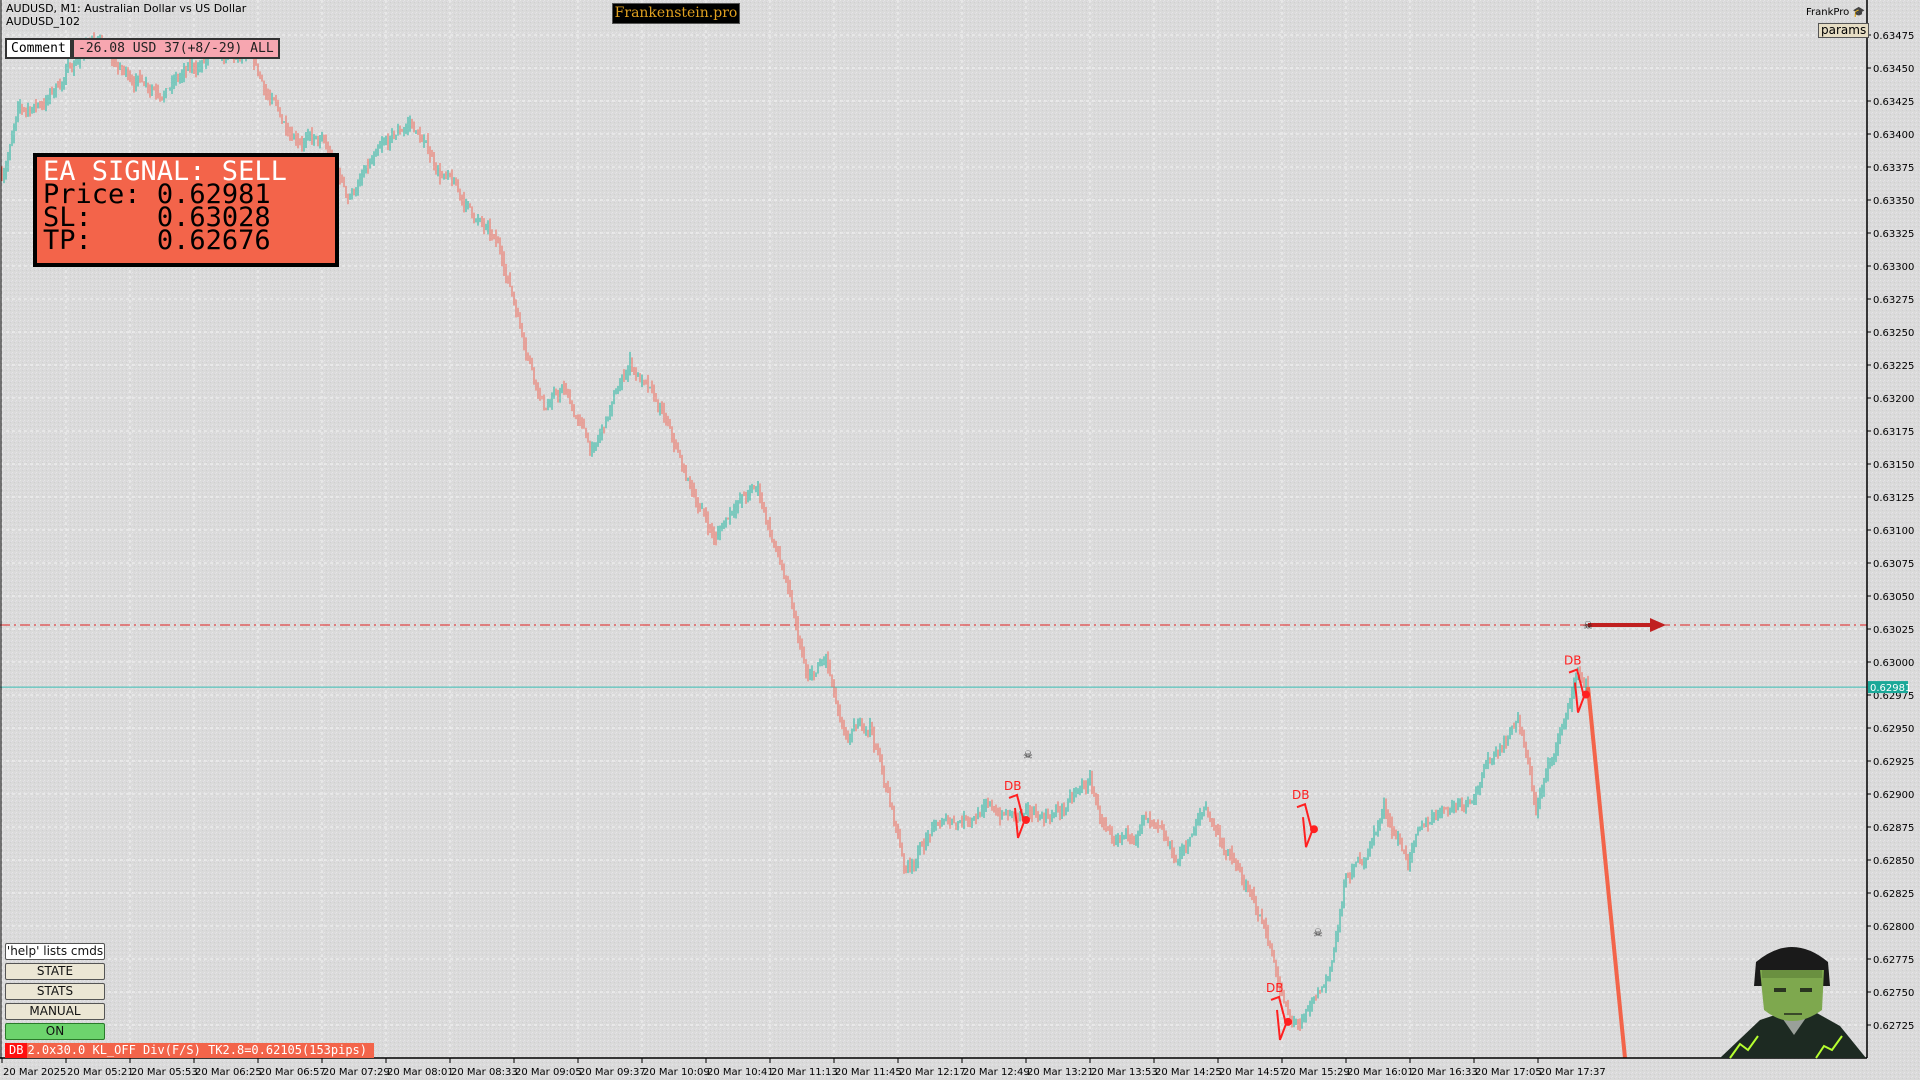  Describe the element at coordinates (1508, 1072) in the screenshot. I see `time-tick-label: 20 Mar 17:05` at that location.